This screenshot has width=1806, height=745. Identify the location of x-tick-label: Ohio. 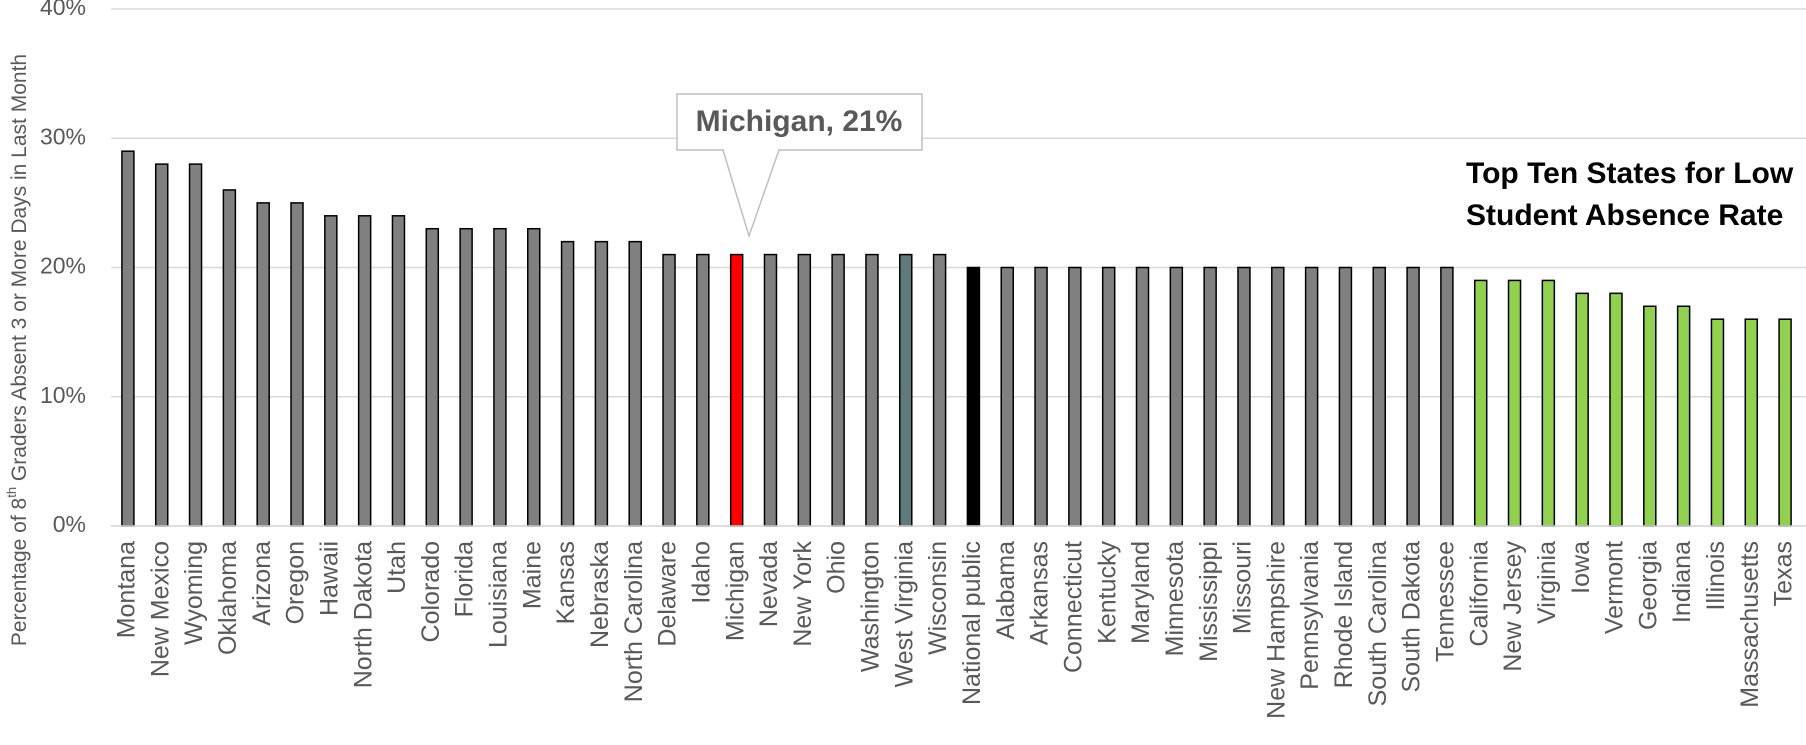
(837, 567).